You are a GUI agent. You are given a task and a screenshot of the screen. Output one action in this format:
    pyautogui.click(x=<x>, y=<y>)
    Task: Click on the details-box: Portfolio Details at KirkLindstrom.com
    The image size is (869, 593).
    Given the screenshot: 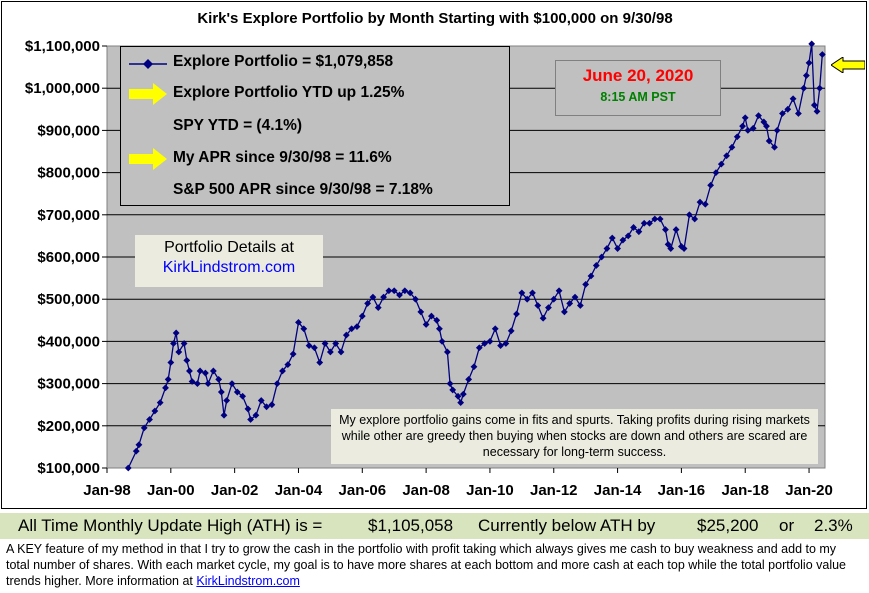 What is the action you would take?
    pyautogui.click(x=229, y=261)
    